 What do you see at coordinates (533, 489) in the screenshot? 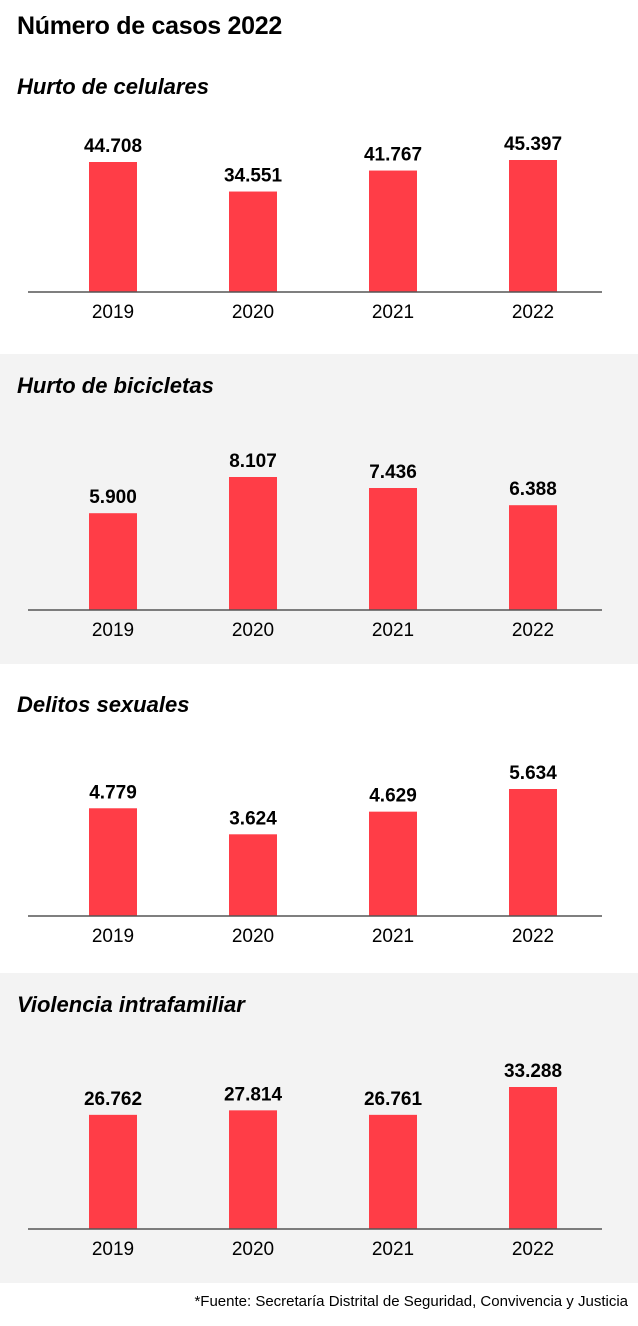
I see `data-label: 6.388` at bounding box center [533, 489].